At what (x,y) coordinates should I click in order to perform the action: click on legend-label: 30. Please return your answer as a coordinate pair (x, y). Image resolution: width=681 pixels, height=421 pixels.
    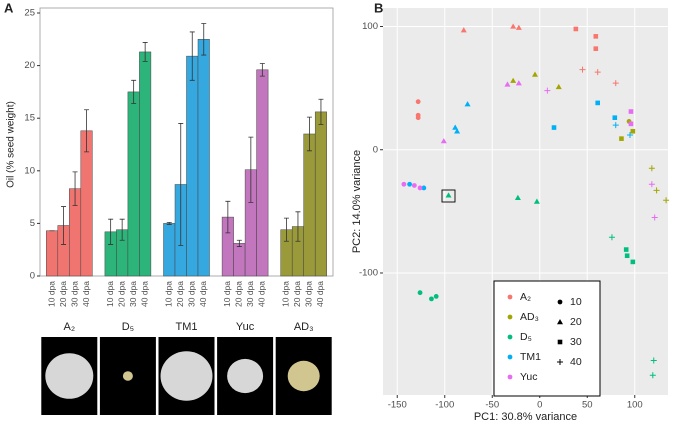
    Looking at the image, I should click on (576, 342).